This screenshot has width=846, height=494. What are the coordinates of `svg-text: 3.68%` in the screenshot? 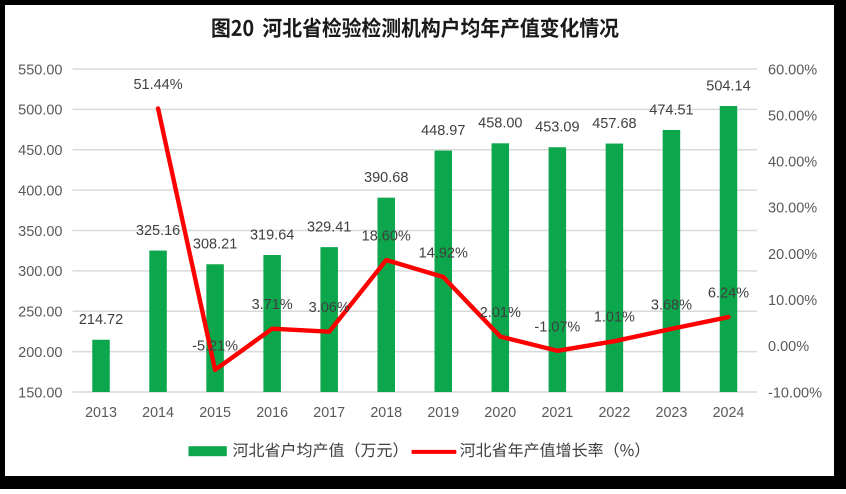 It's located at (671, 305).